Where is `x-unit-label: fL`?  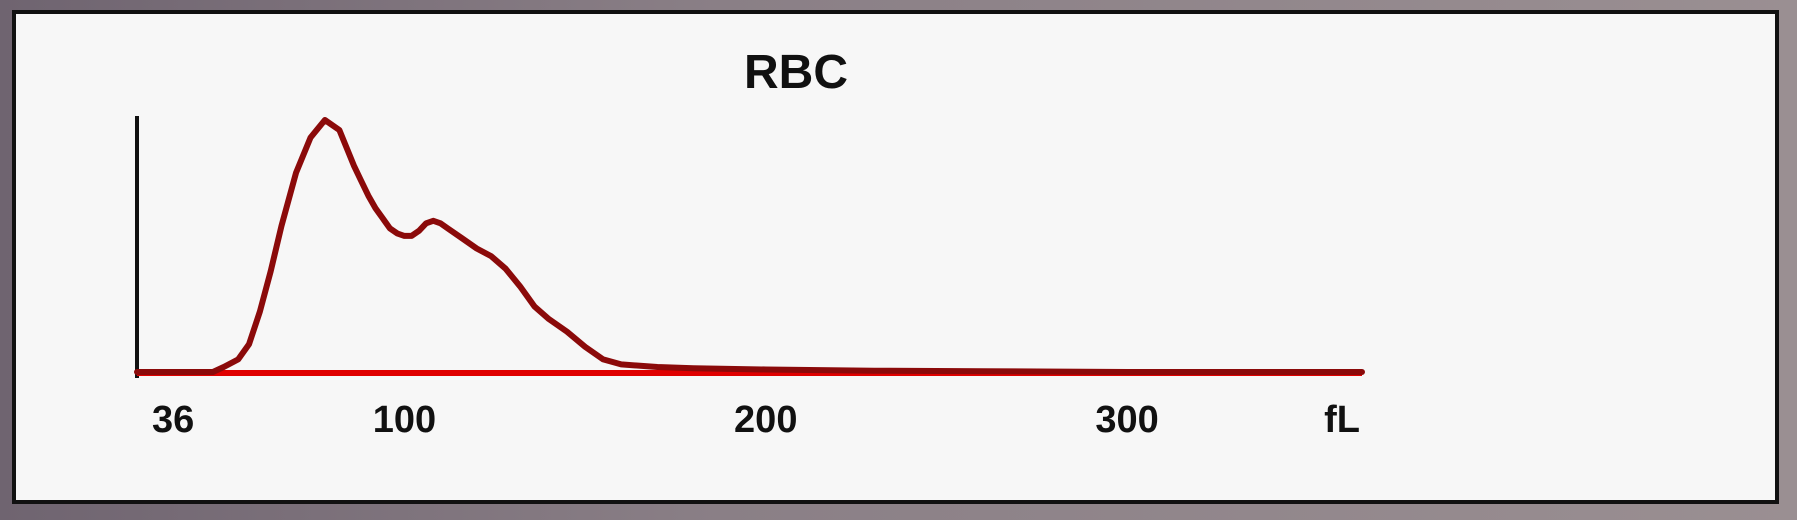
x-unit-label: fL is located at coordinates (1342, 420).